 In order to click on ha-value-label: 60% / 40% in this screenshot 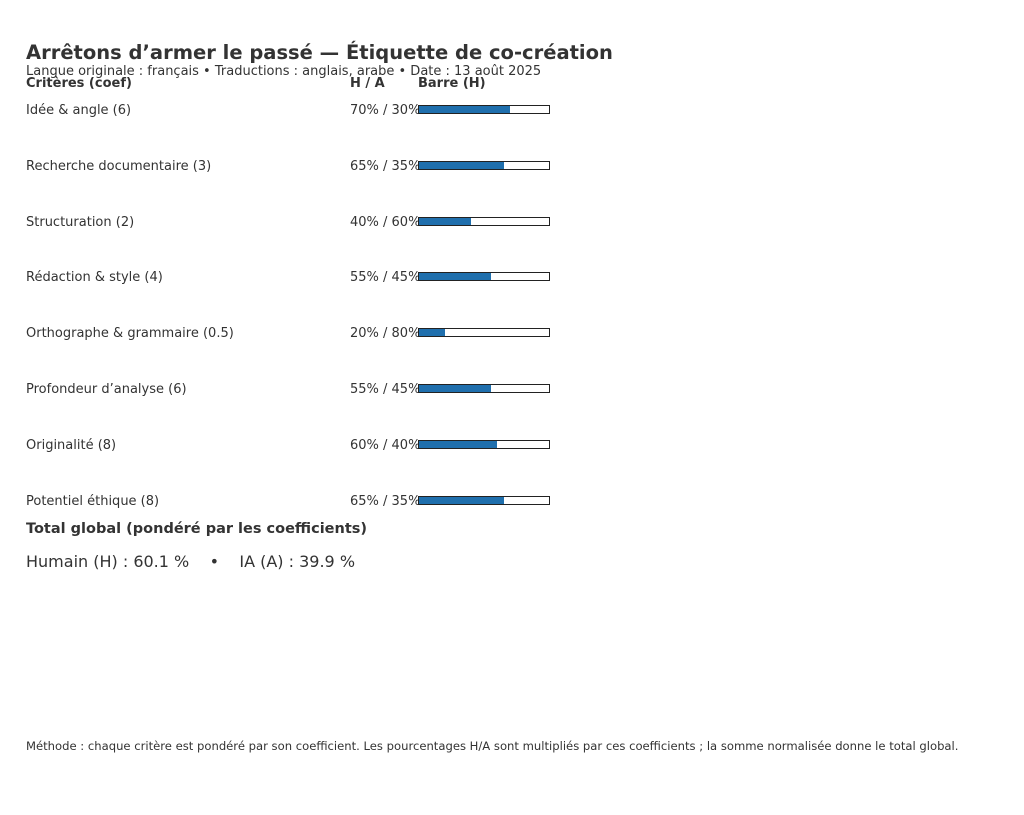, I will do `click(385, 445)`.